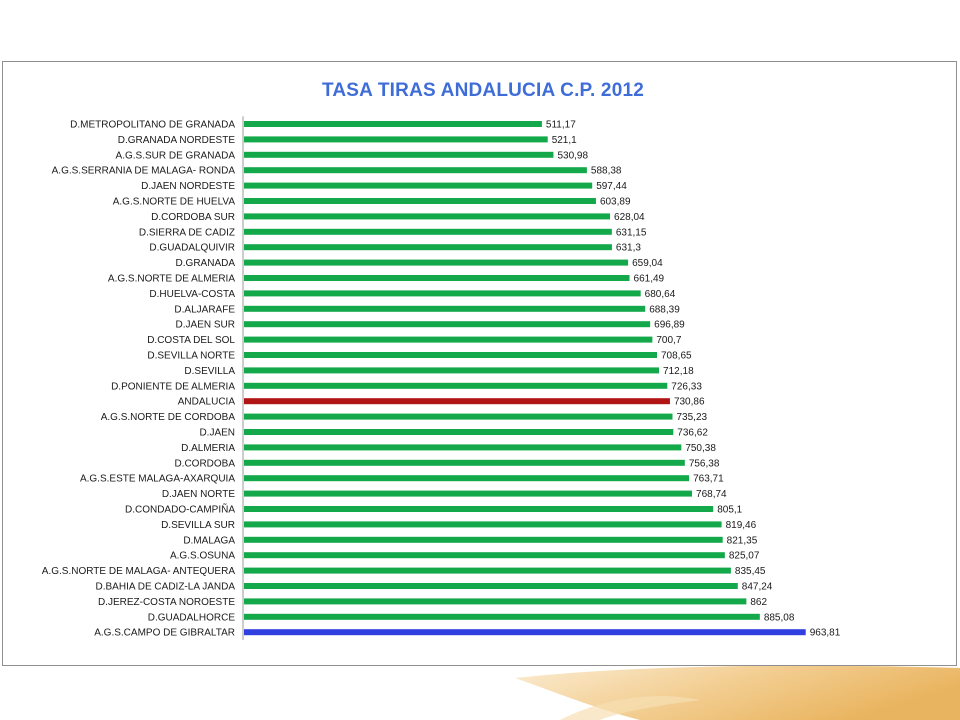 This screenshot has height=720, width=960. I want to click on value-label: 712,18, so click(678, 371).